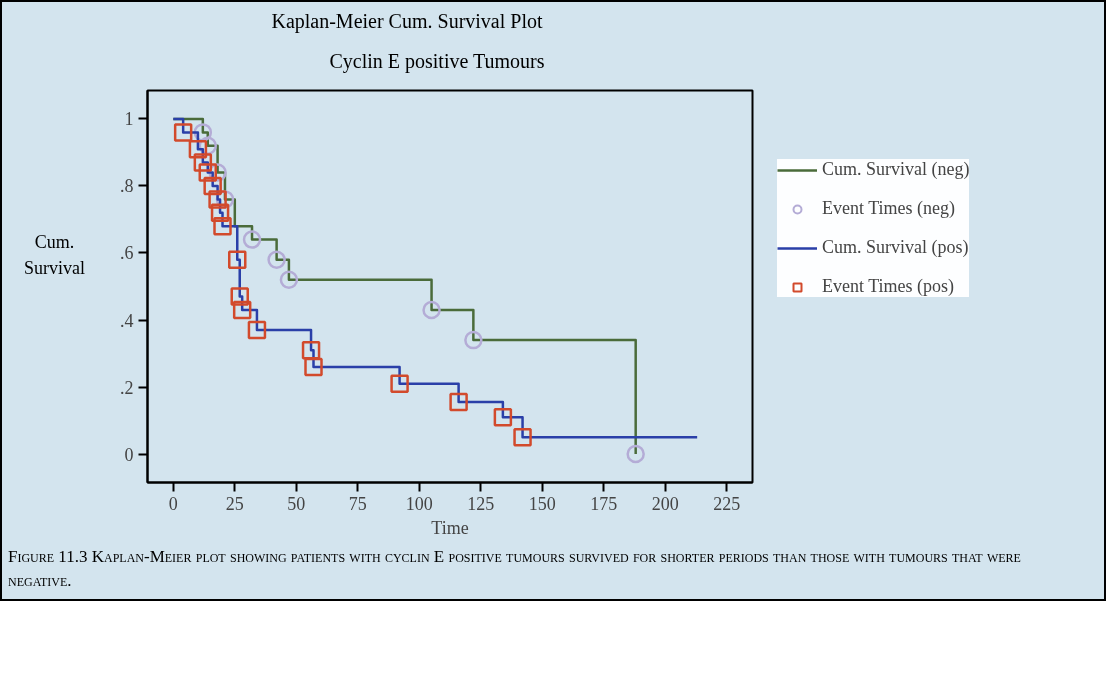  What do you see at coordinates (129, 454) in the screenshot?
I see `y-tick-label: 0` at bounding box center [129, 454].